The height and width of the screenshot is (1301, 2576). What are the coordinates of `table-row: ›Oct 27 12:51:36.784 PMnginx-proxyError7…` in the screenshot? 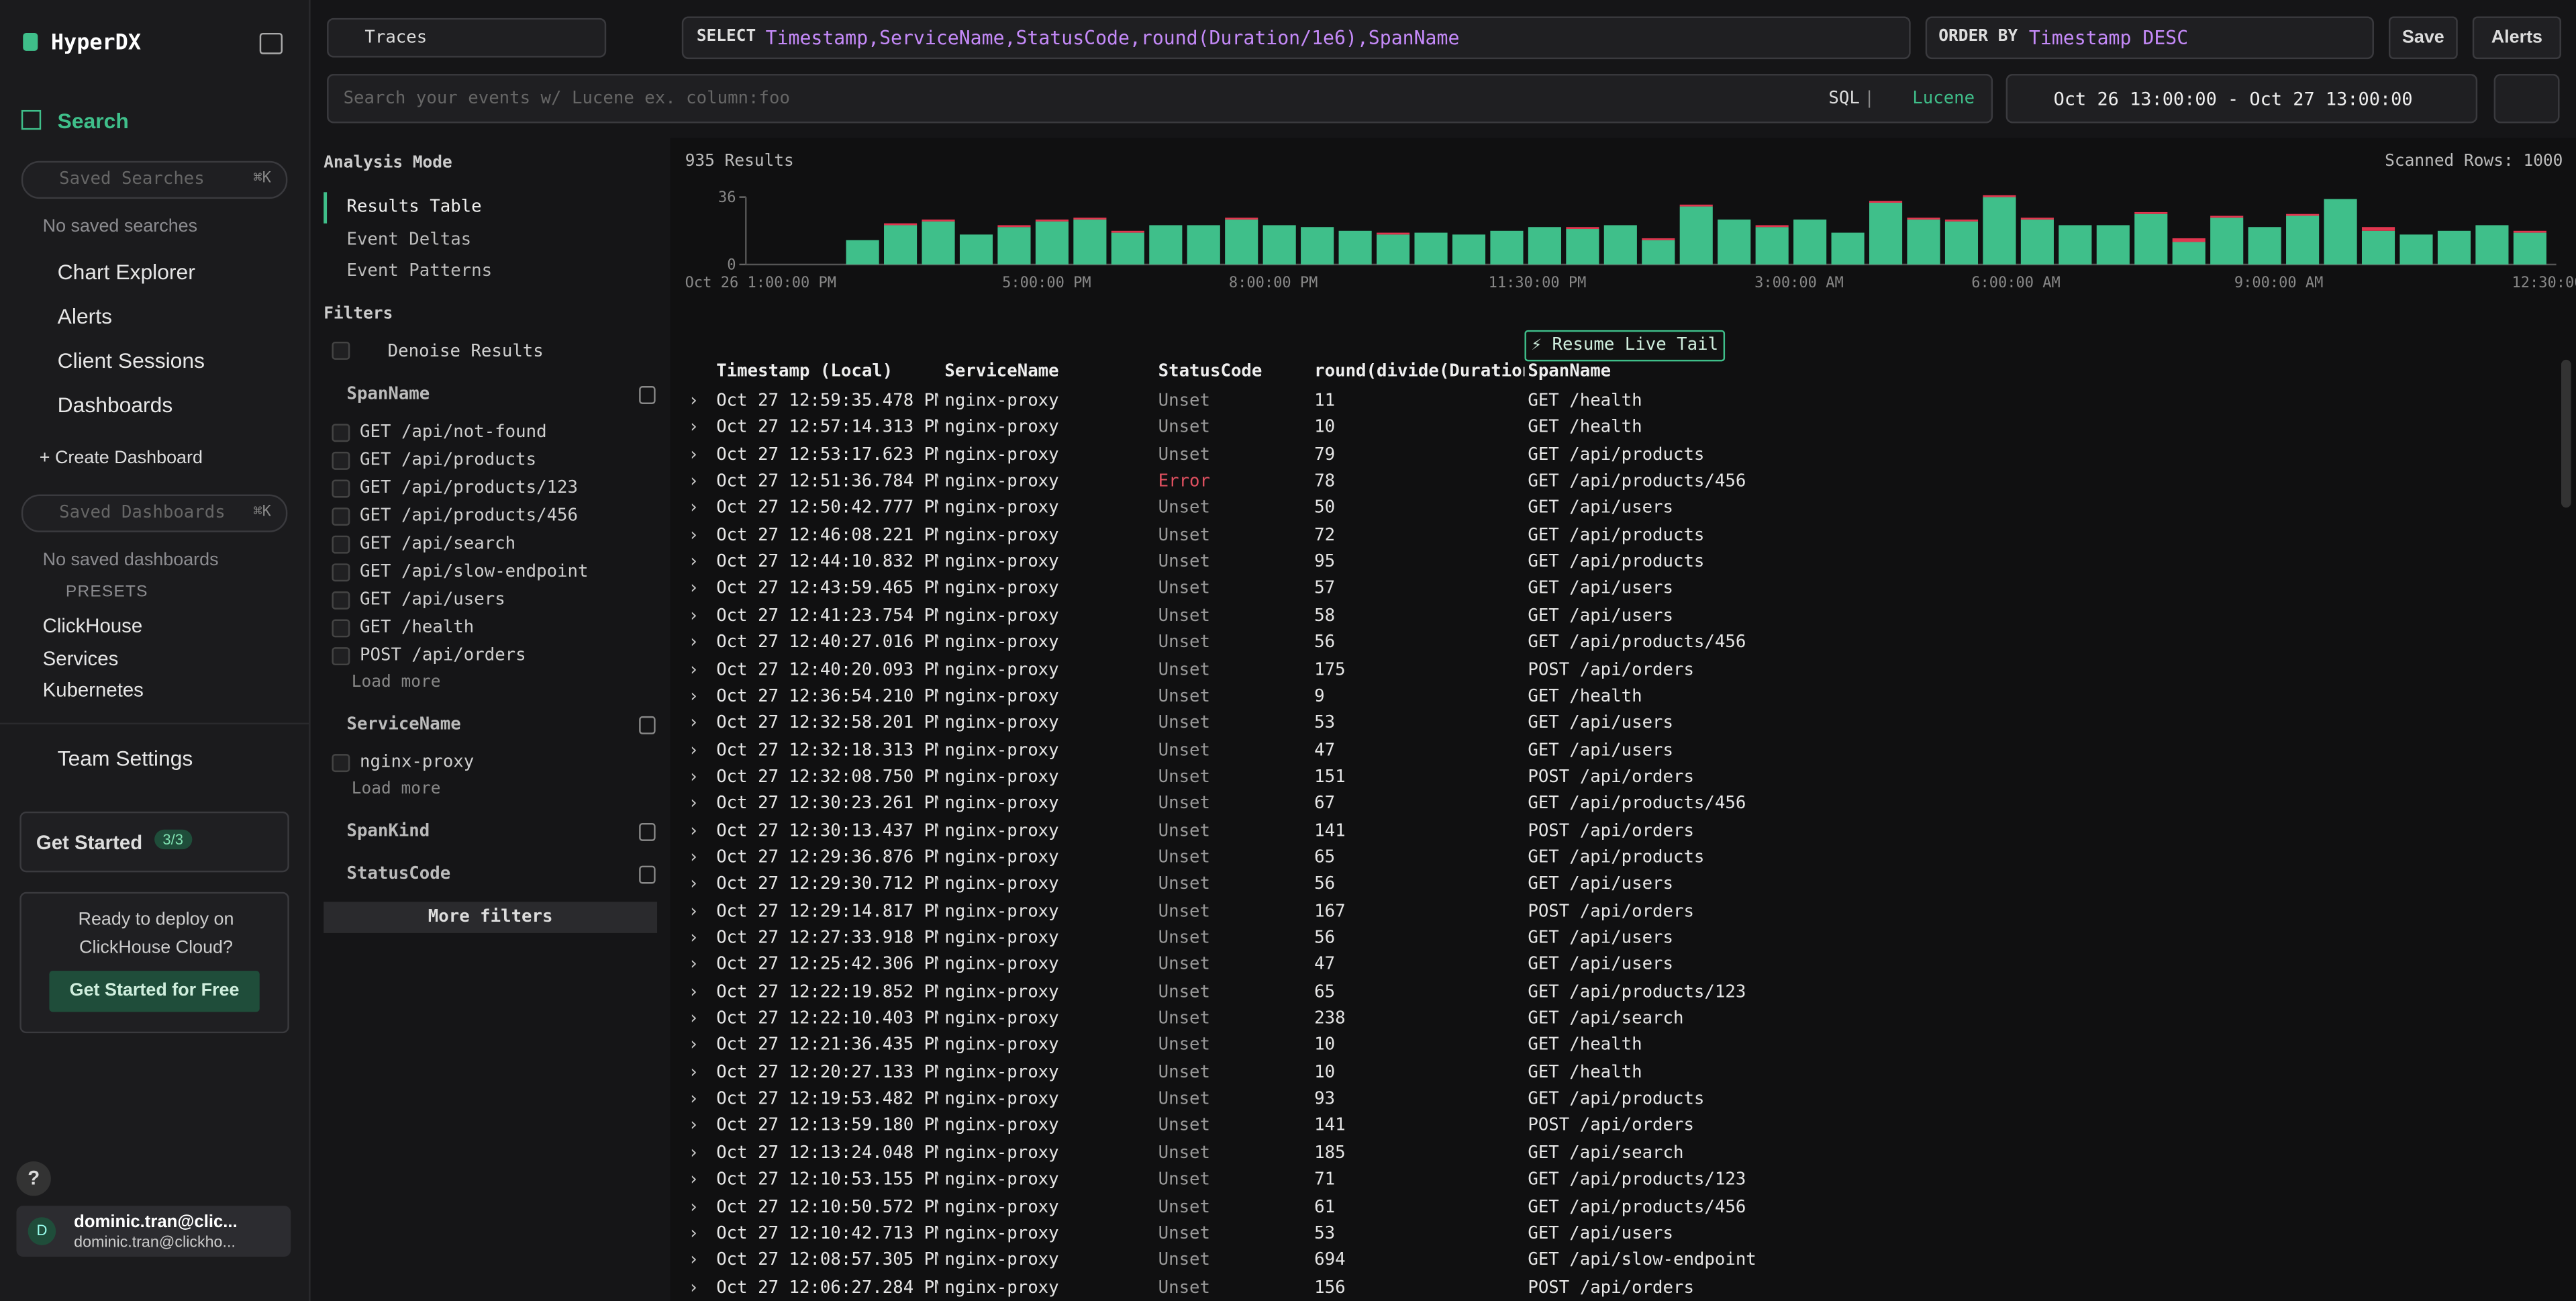 It's located at (1607, 482).